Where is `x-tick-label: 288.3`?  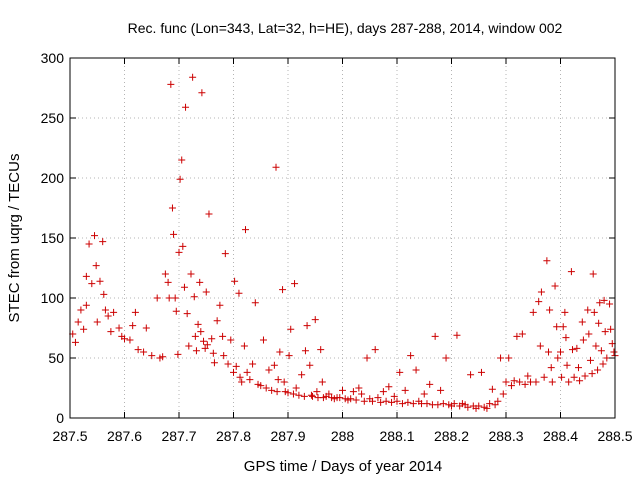
x-tick-label: 288.3 is located at coordinates (505, 436).